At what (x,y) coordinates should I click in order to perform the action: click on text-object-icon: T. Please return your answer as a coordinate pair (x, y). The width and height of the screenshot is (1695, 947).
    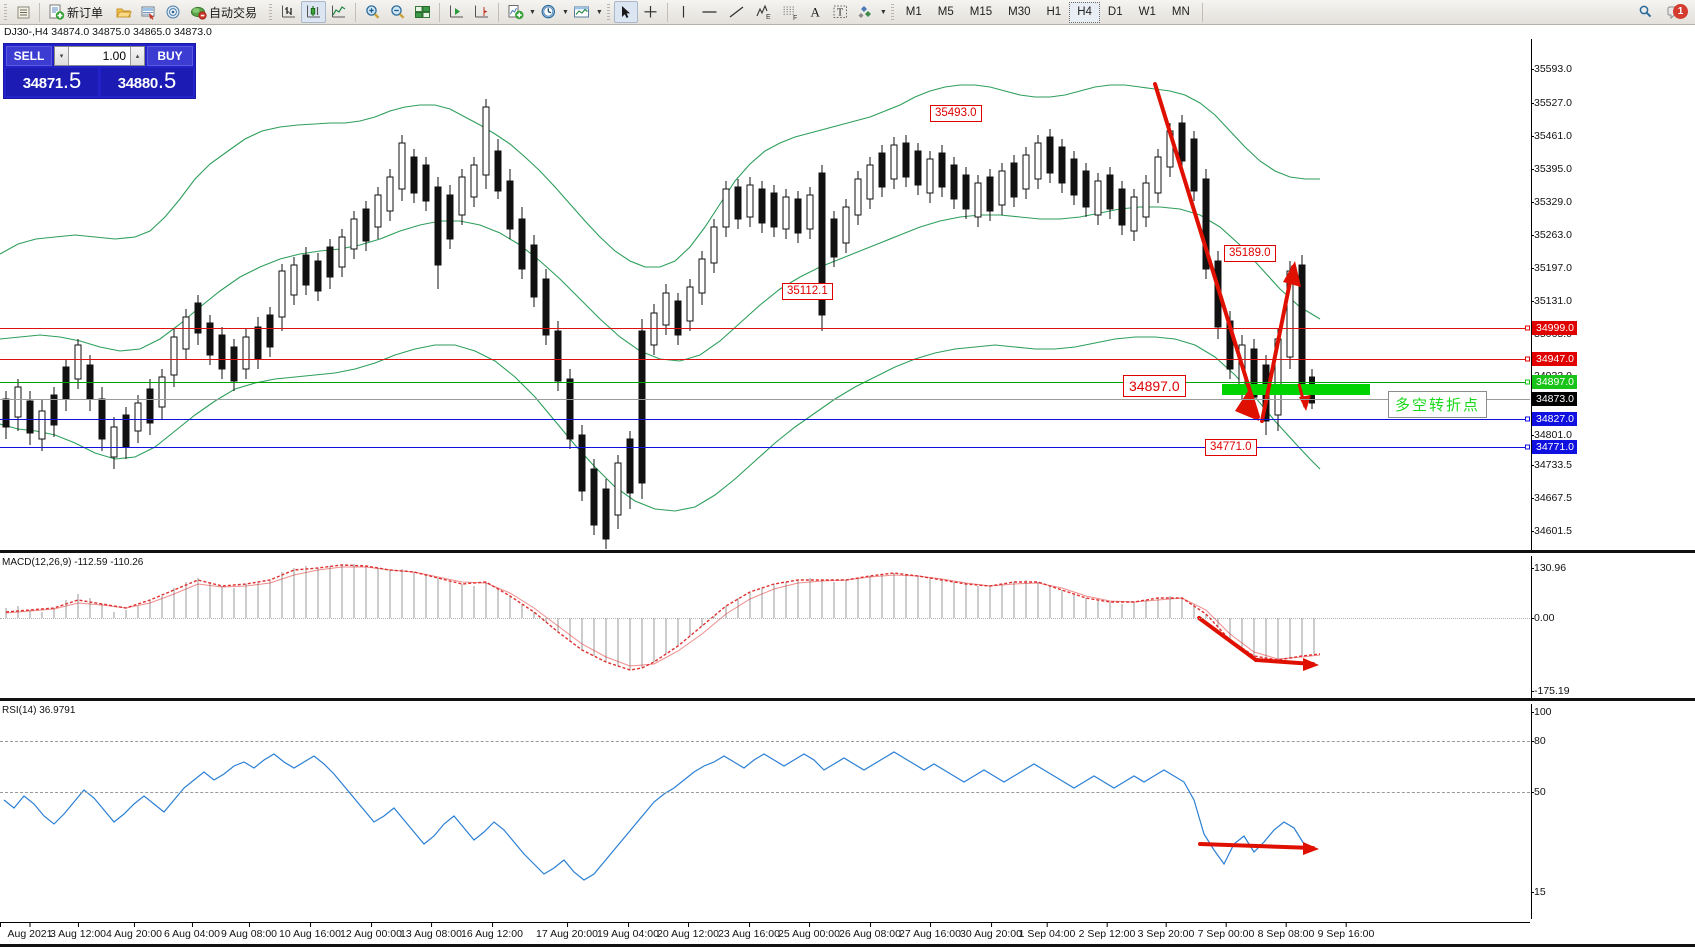
    Looking at the image, I should click on (840, 12).